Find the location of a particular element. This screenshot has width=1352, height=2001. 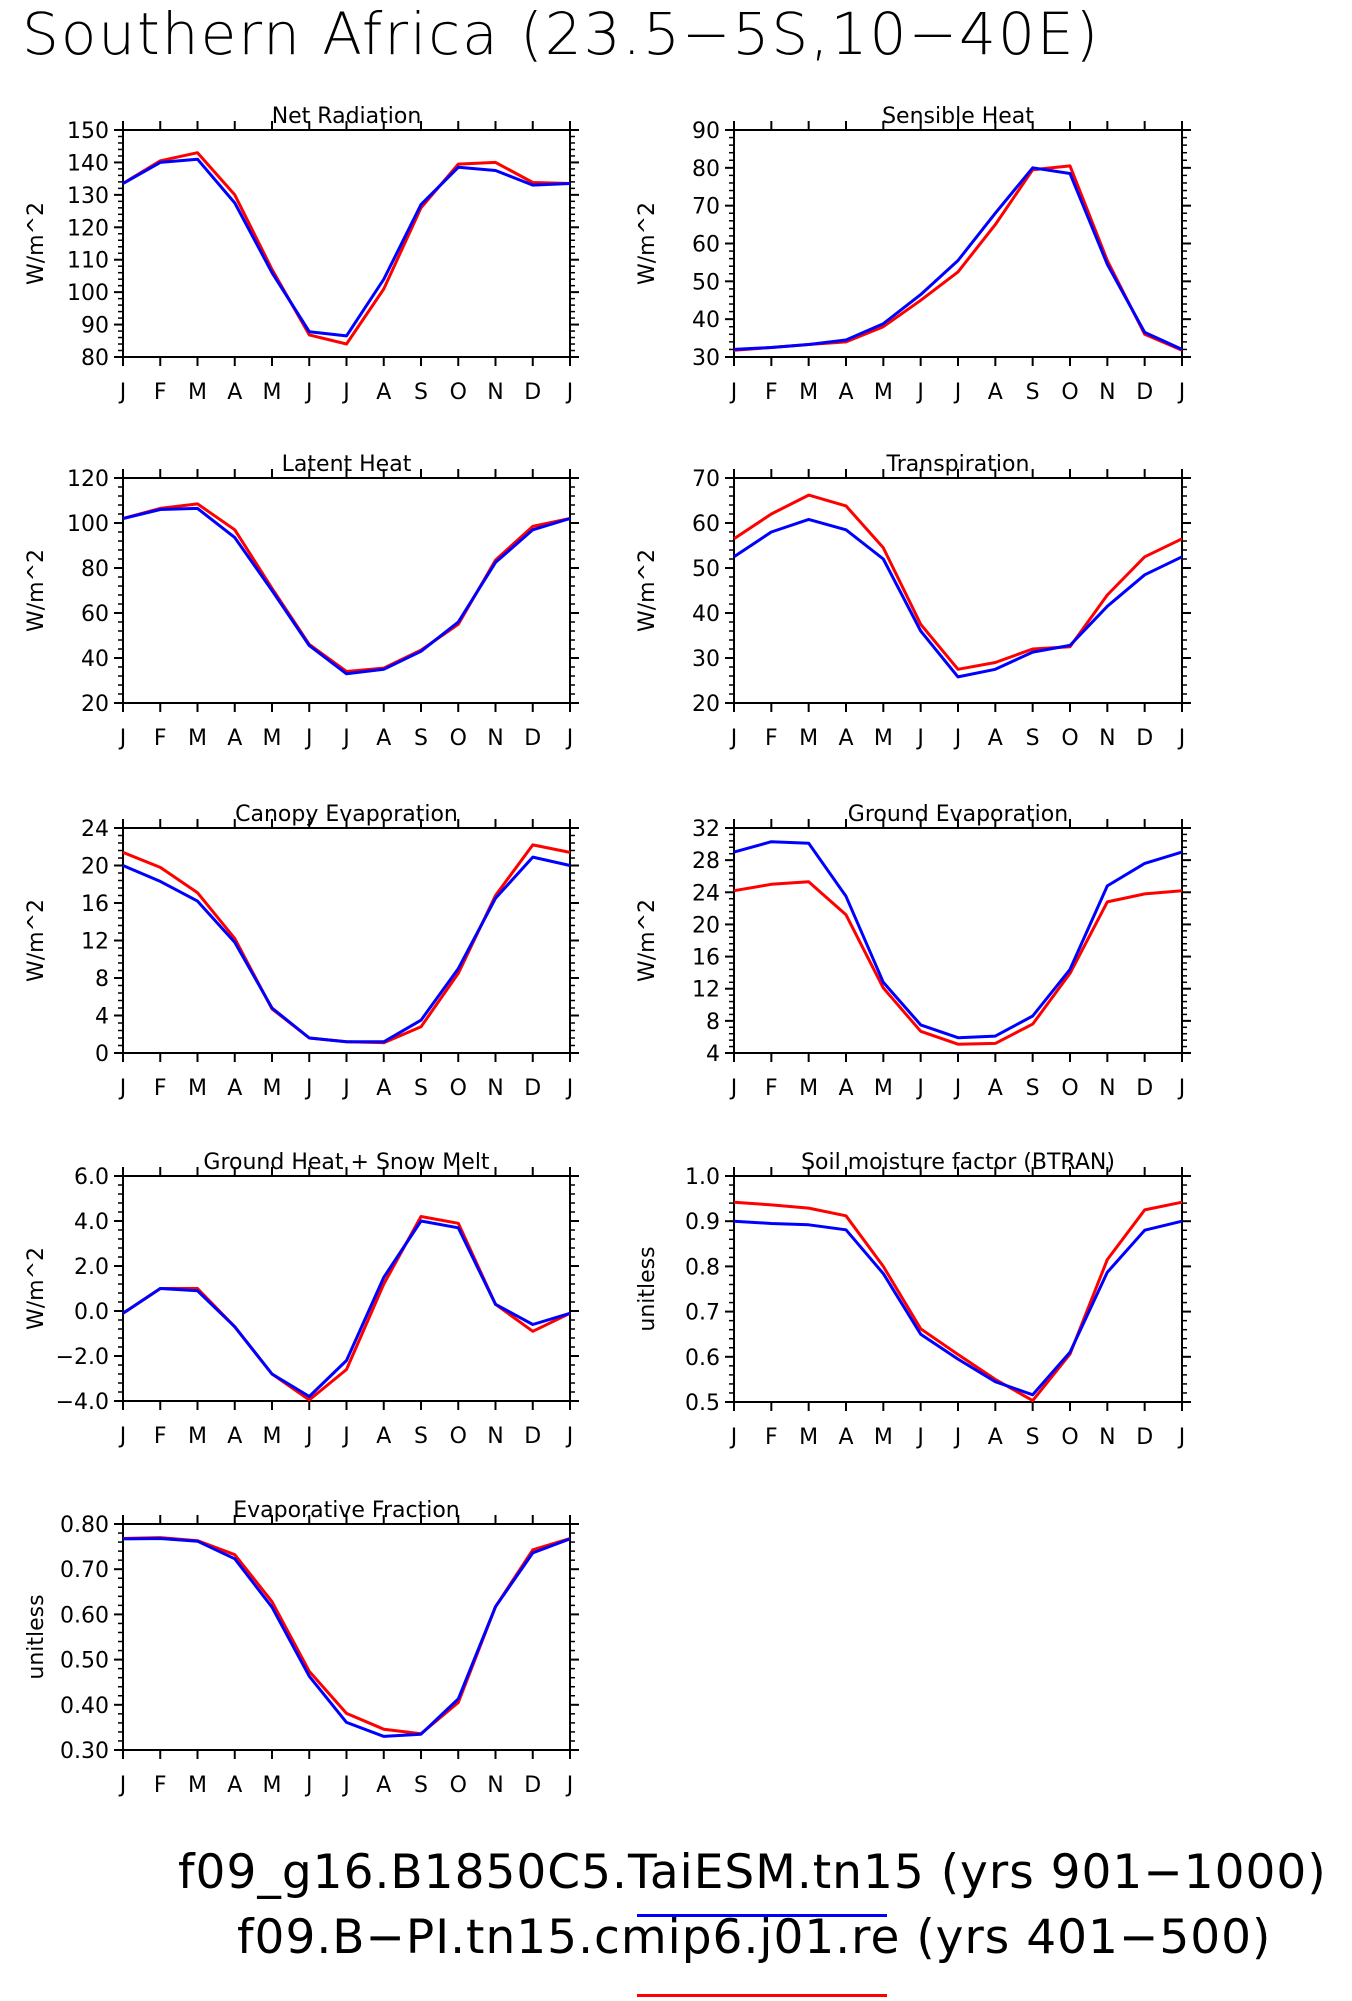

y-tick-label: 120 is located at coordinates (88, 228).